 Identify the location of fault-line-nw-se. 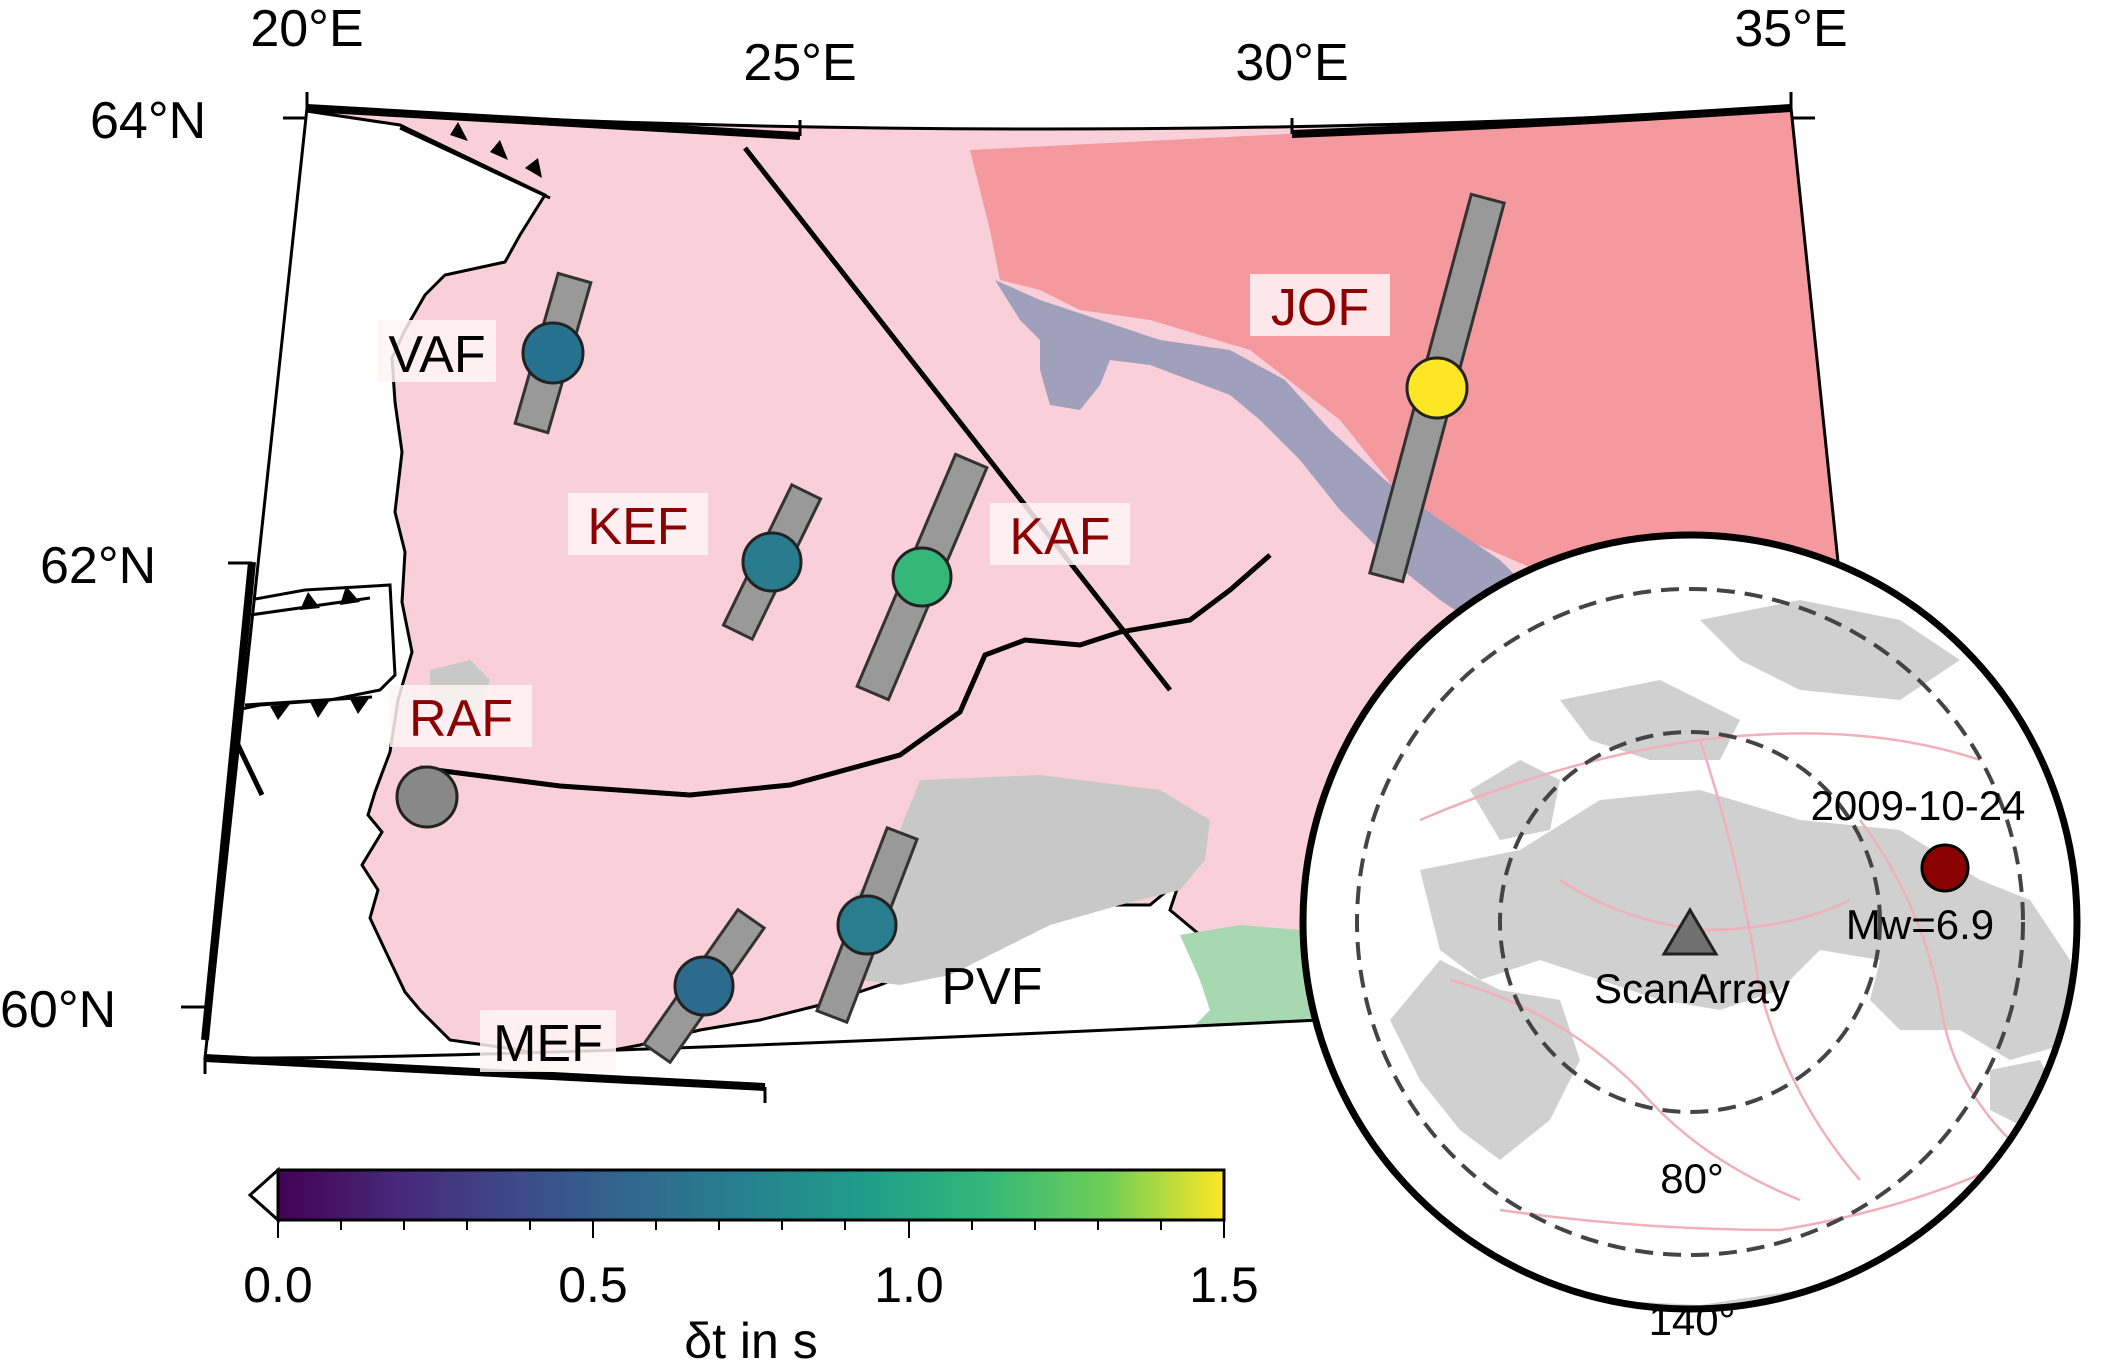
(957, 419).